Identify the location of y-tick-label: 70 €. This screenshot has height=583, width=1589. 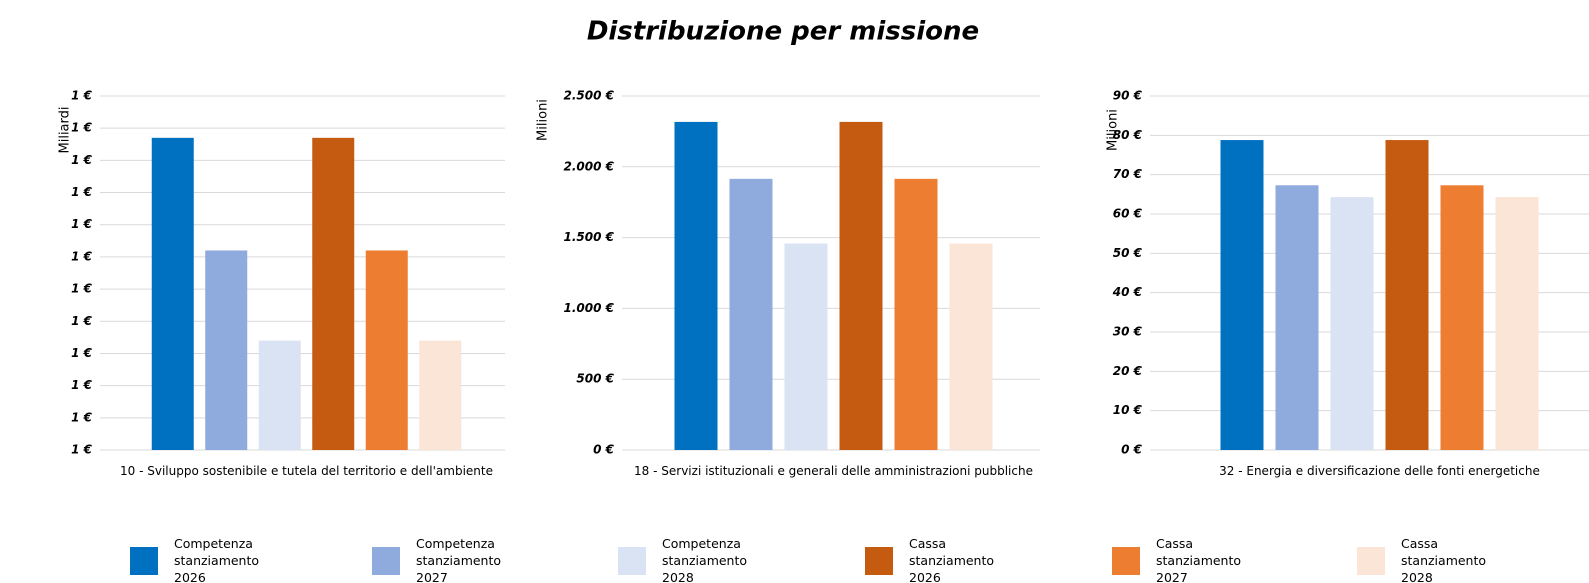
(1128, 174).